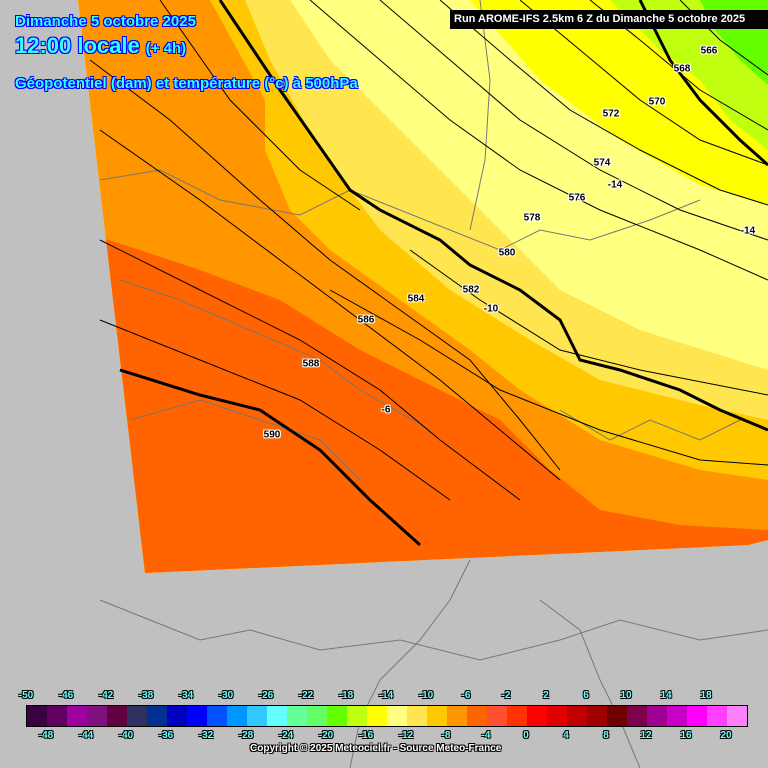 The image size is (768, 768). What do you see at coordinates (386, 410) in the screenshot?
I see `temperature-label: -6` at bounding box center [386, 410].